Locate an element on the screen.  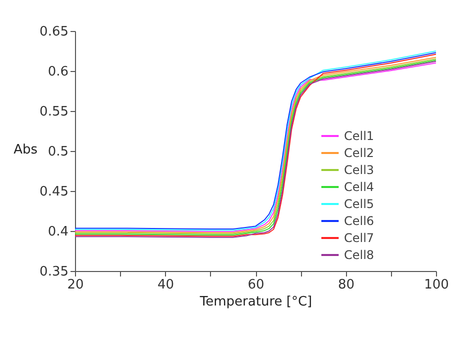
legend-label: Cell5 is located at coordinates (359, 204).